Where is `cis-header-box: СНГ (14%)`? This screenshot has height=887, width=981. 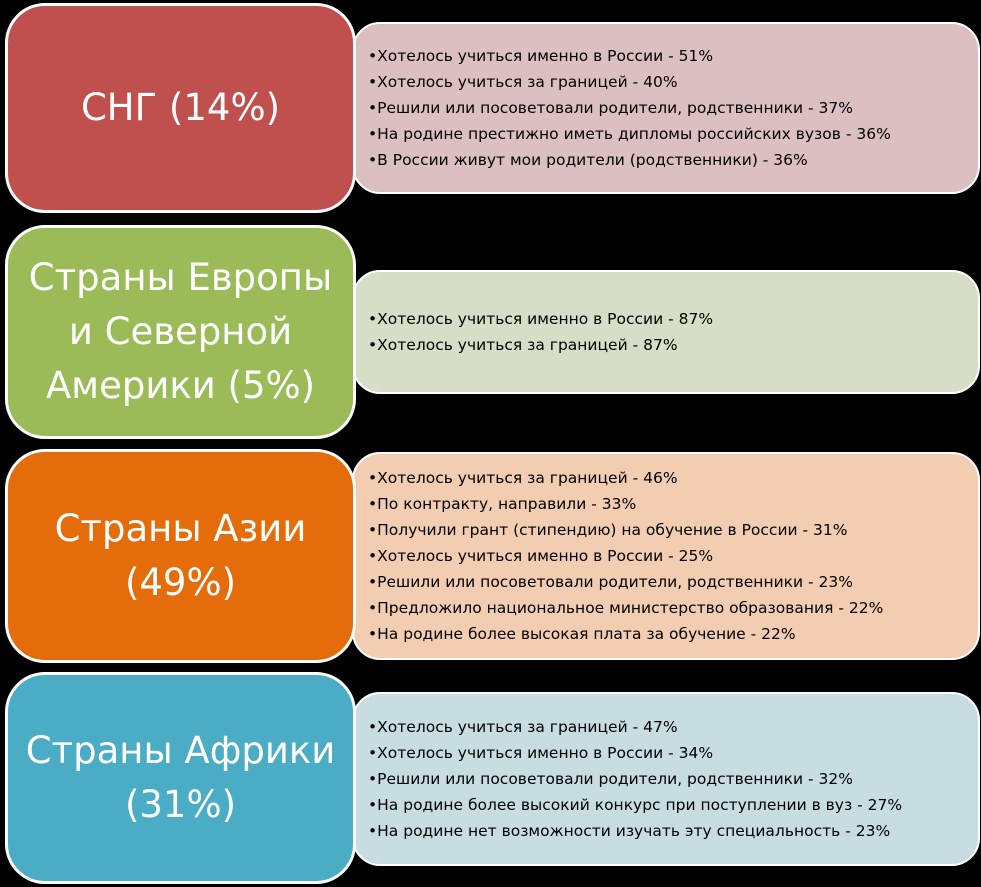
cis-header-box: СНГ (14%) is located at coordinates (180, 108).